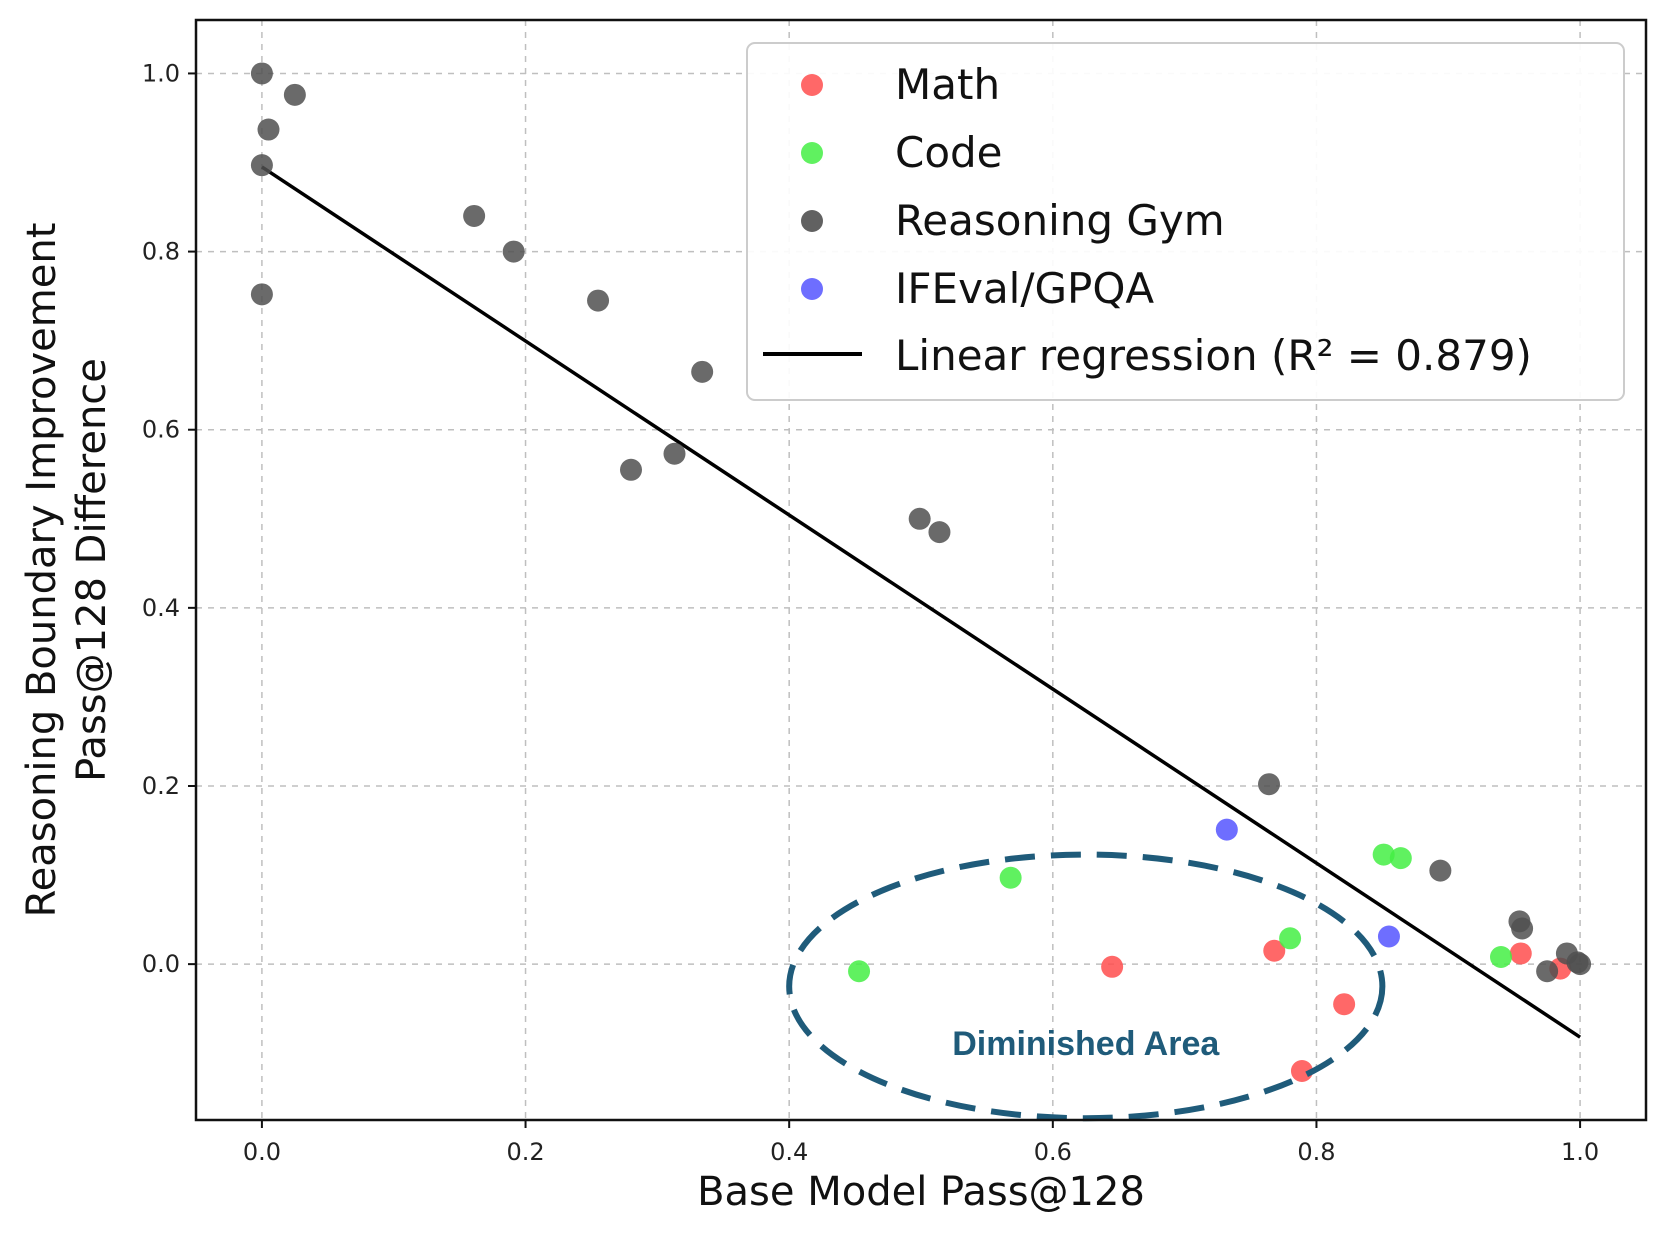  Describe the element at coordinates (262, 1152) in the screenshot. I see `x-tick-label: 0.0` at that location.